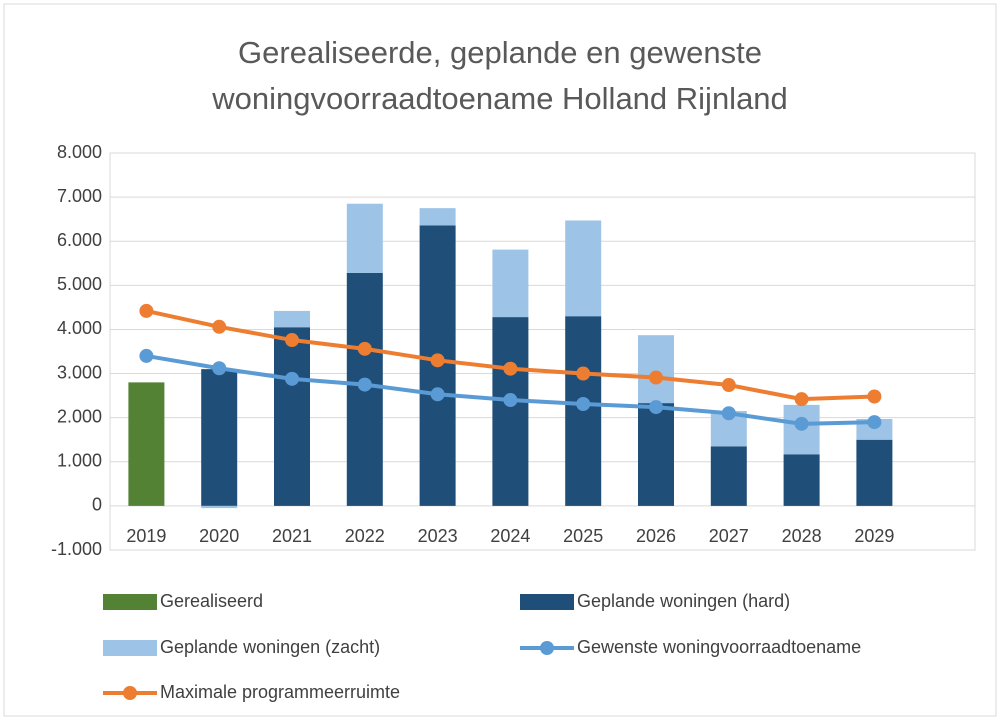 This screenshot has width=1000, height=720. What do you see at coordinates (656, 536) in the screenshot?
I see `x-tick-label: 2026` at bounding box center [656, 536].